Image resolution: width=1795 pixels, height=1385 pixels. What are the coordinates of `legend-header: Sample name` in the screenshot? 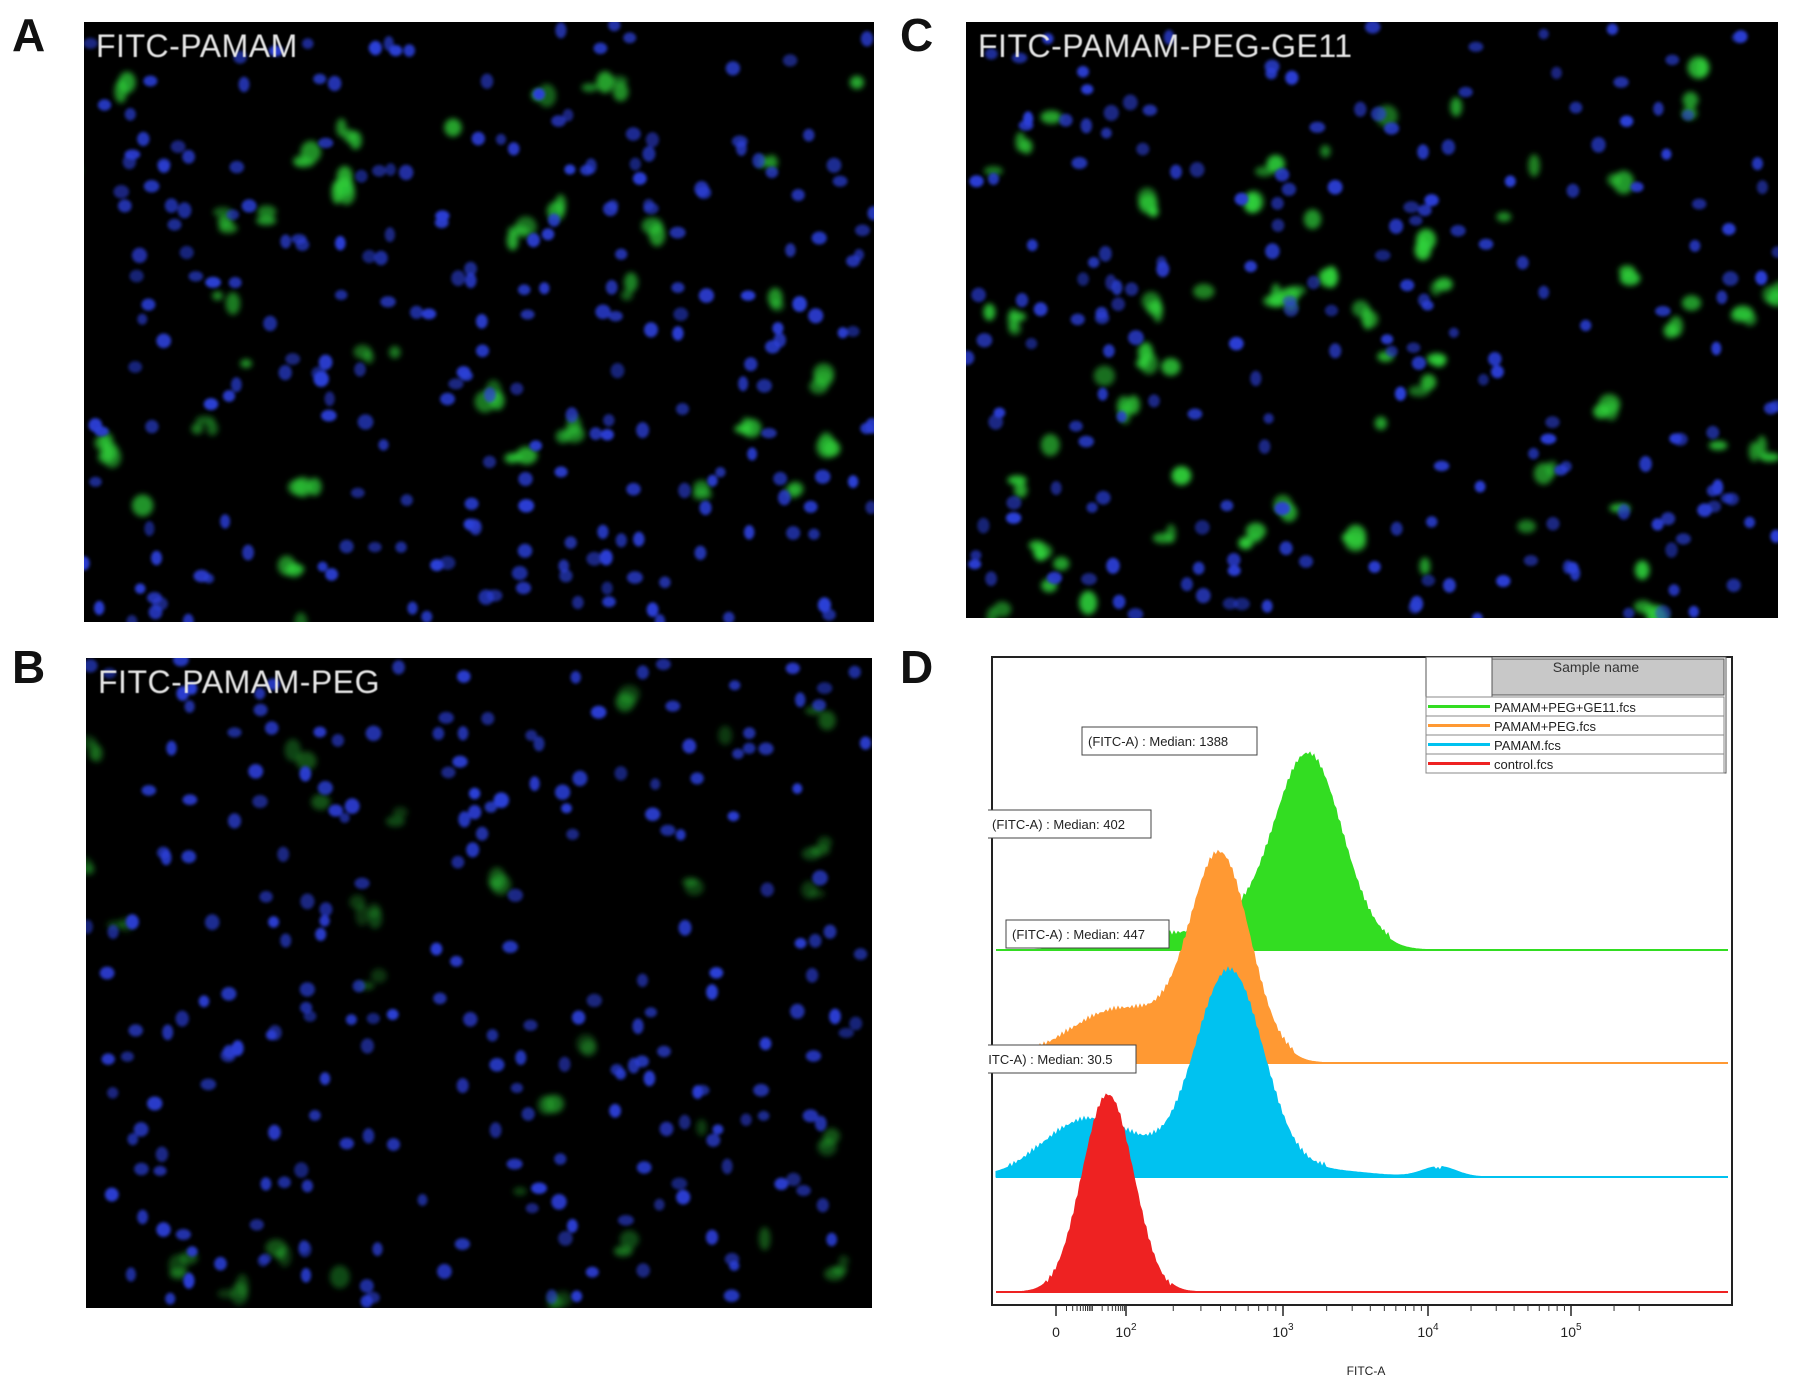 It's located at (1596, 667).